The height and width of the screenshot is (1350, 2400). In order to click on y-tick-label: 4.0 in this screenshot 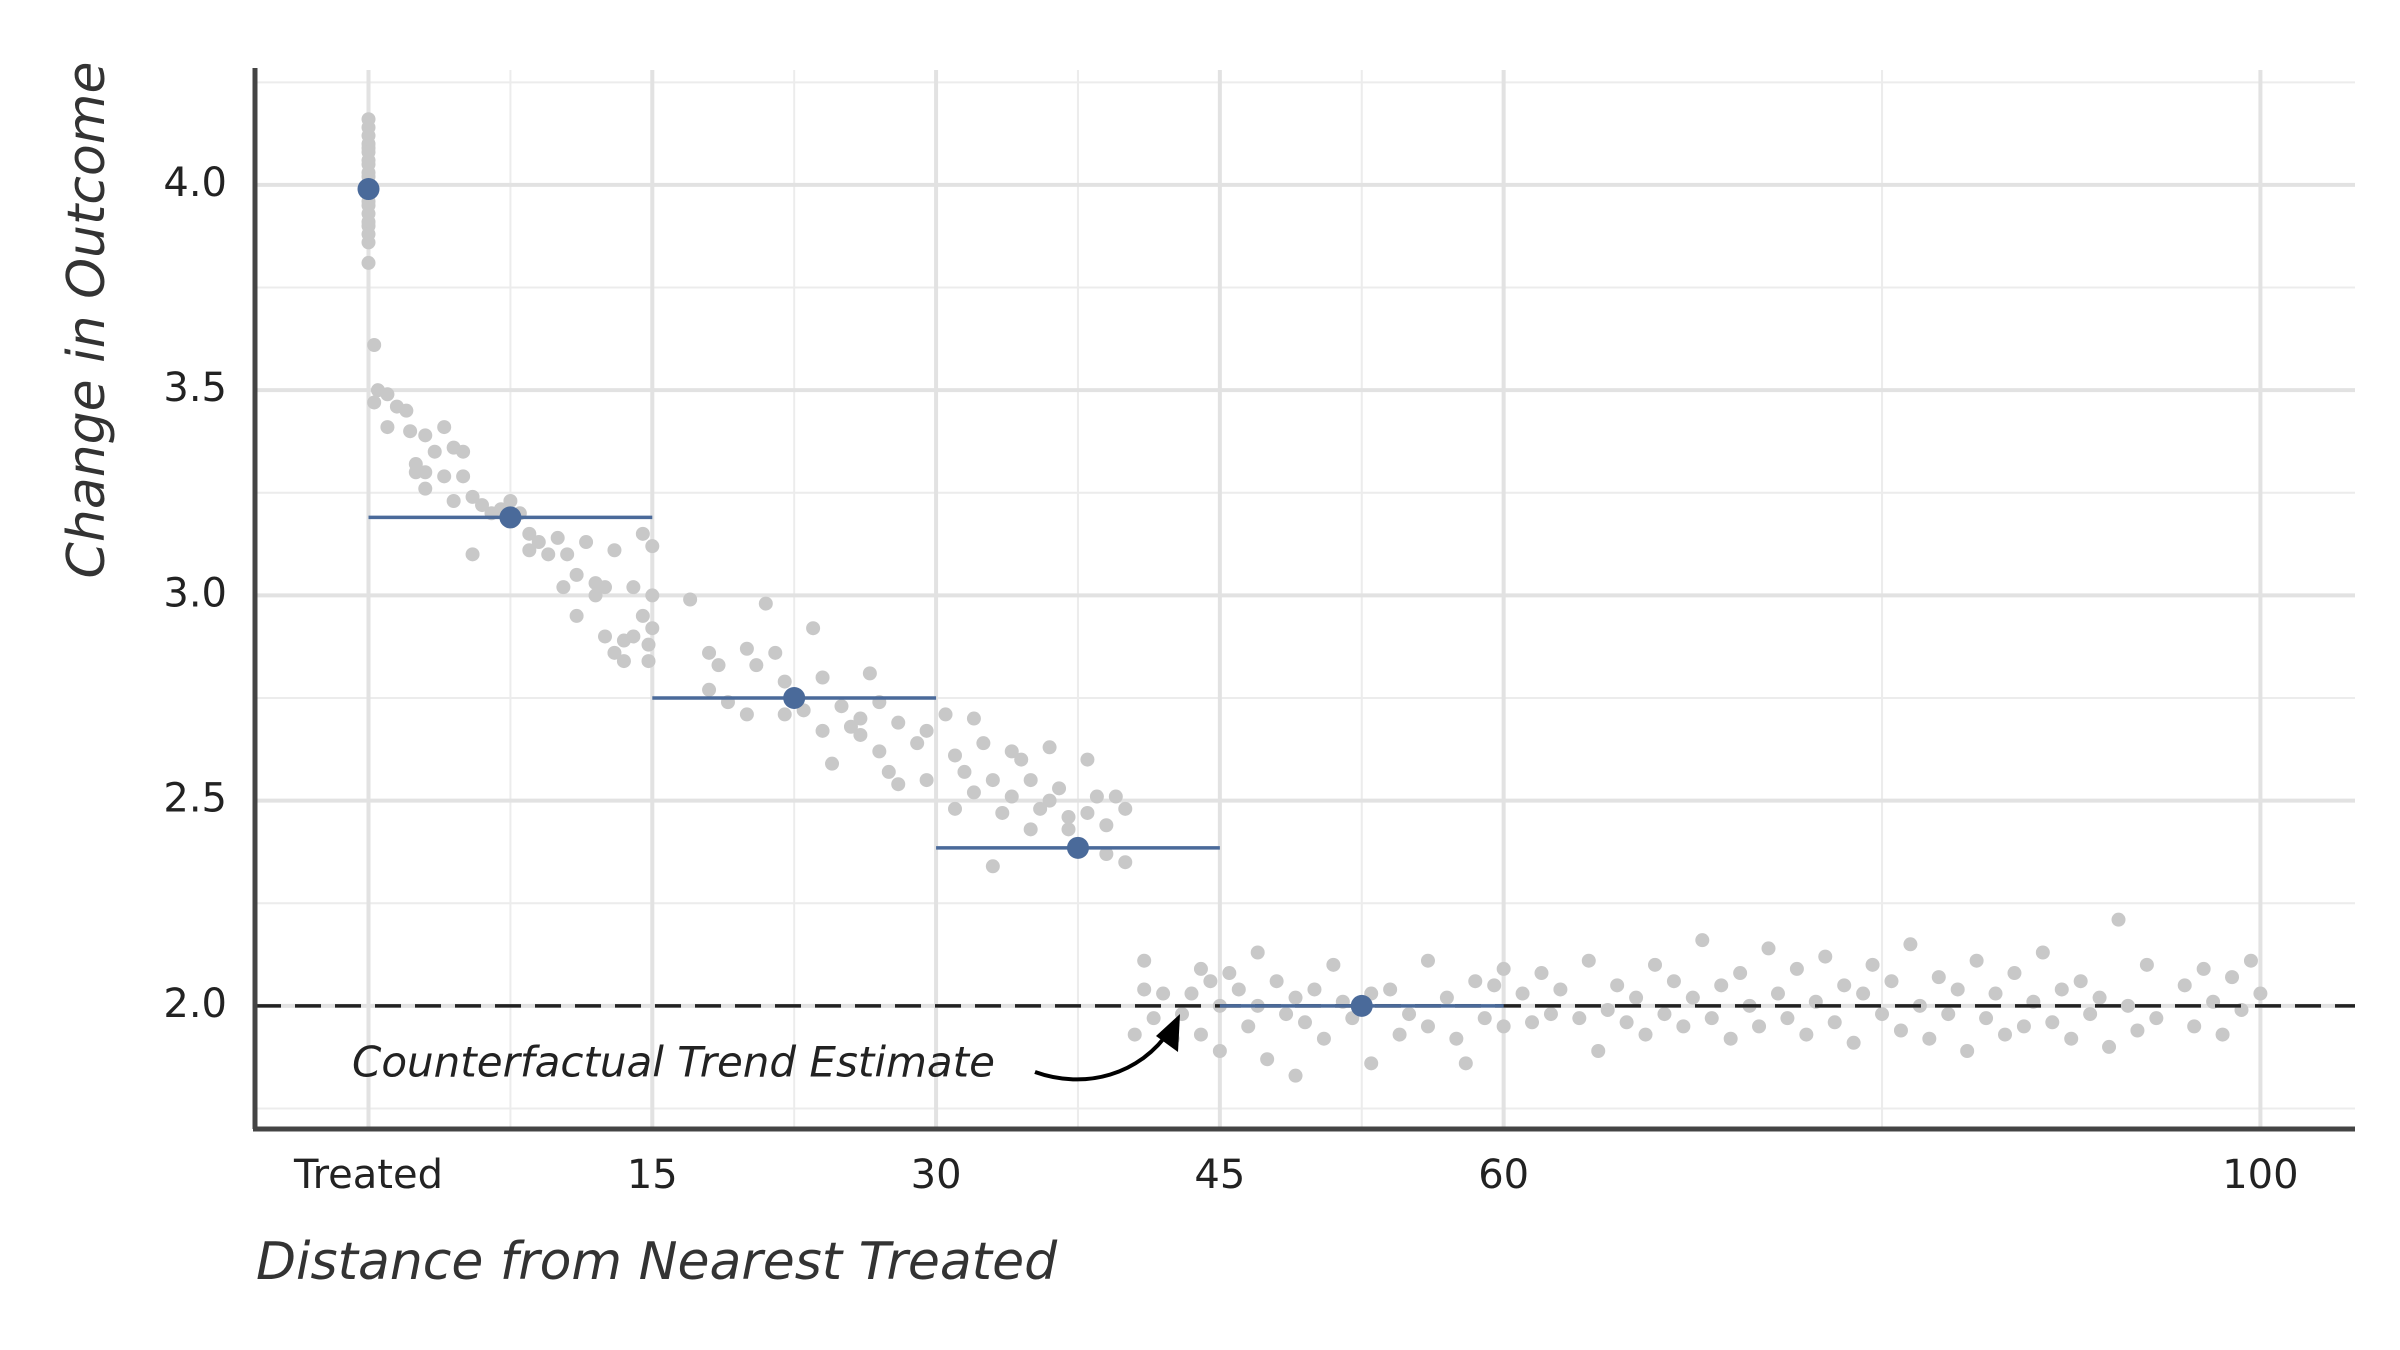, I will do `click(195, 183)`.